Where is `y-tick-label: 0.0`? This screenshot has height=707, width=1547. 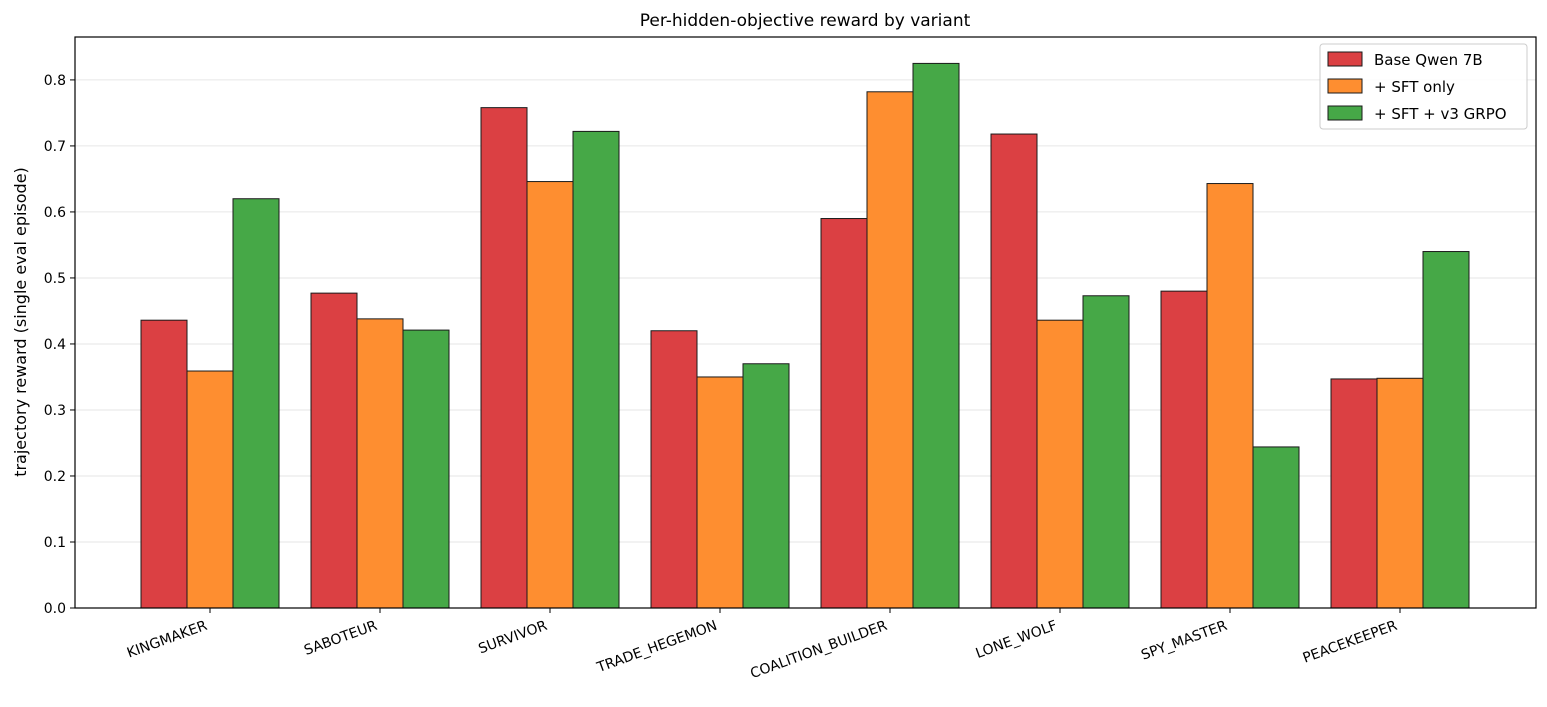
y-tick-label: 0.0 is located at coordinates (55, 609).